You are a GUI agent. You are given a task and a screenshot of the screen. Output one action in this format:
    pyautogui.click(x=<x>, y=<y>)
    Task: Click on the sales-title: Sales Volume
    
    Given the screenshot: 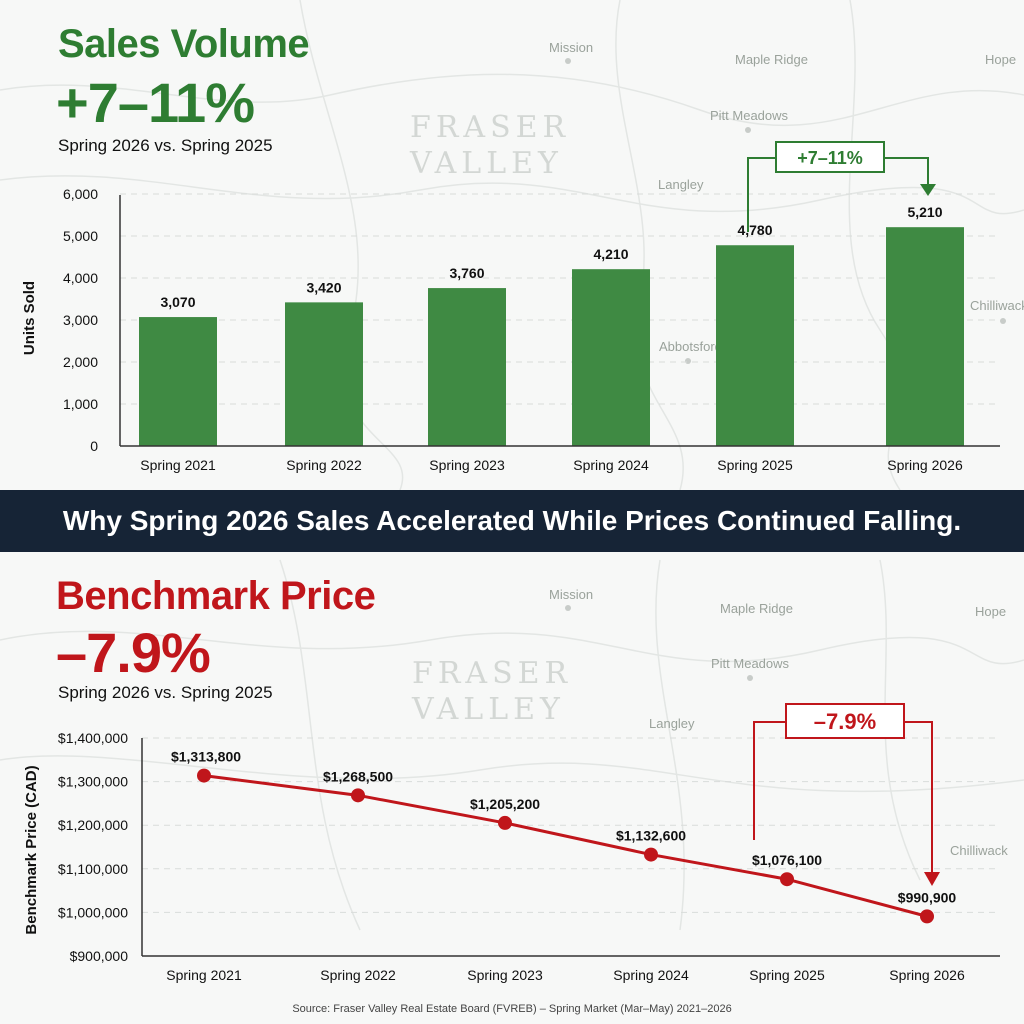 What is the action you would take?
    pyautogui.click(x=184, y=44)
    